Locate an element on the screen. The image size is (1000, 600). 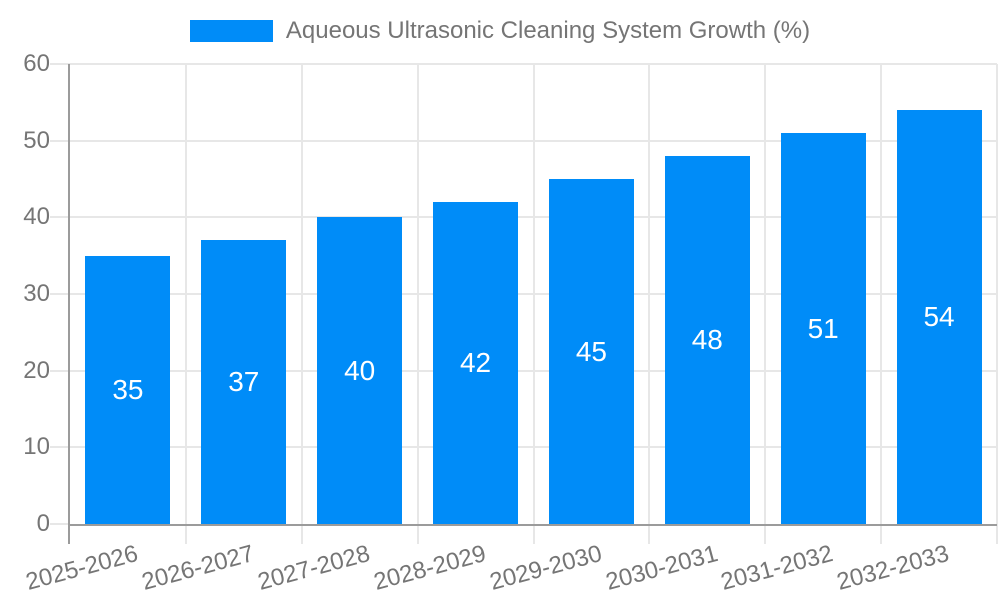
bar-value-label: 51 is located at coordinates (823, 328).